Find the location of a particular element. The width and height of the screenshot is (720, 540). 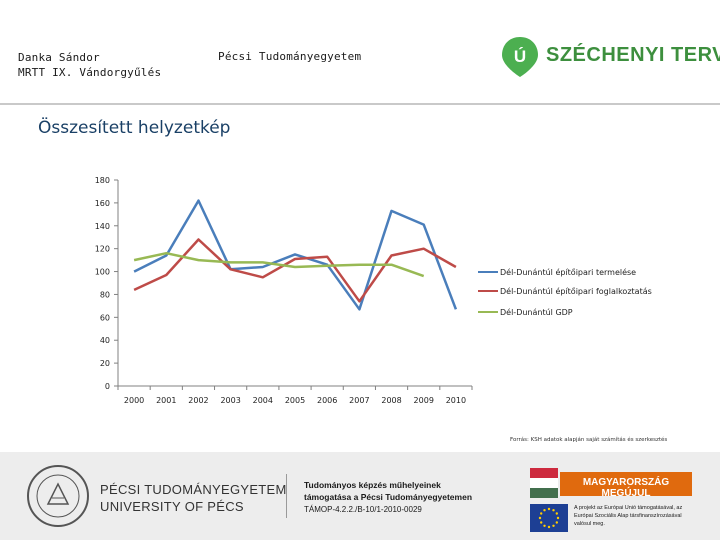

x-tick-label: 2004 is located at coordinates (263, 400).